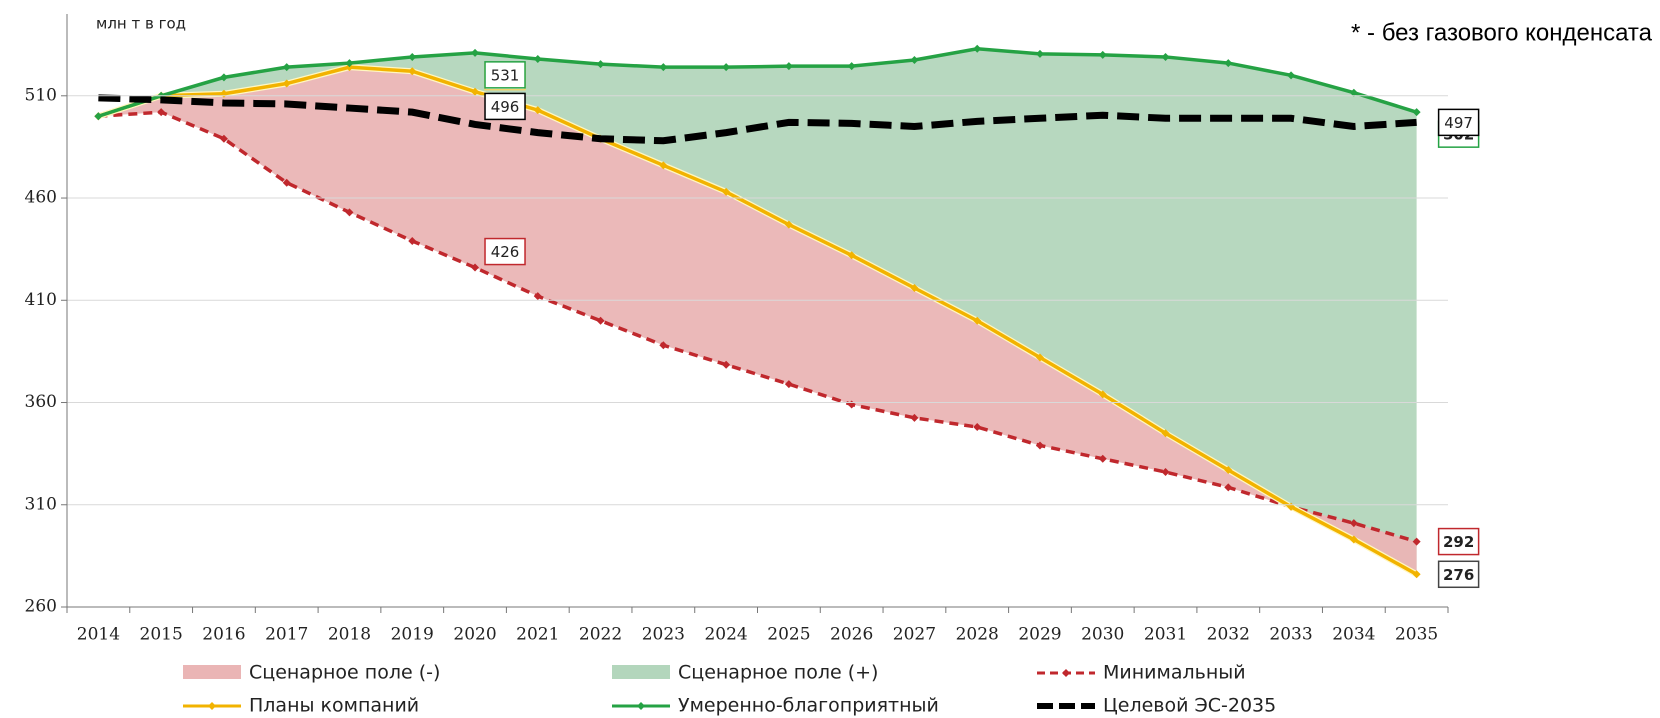 This screenshot has height=718, width=1660. I want to click on x-tick-label: 2018, so click(349, 635).